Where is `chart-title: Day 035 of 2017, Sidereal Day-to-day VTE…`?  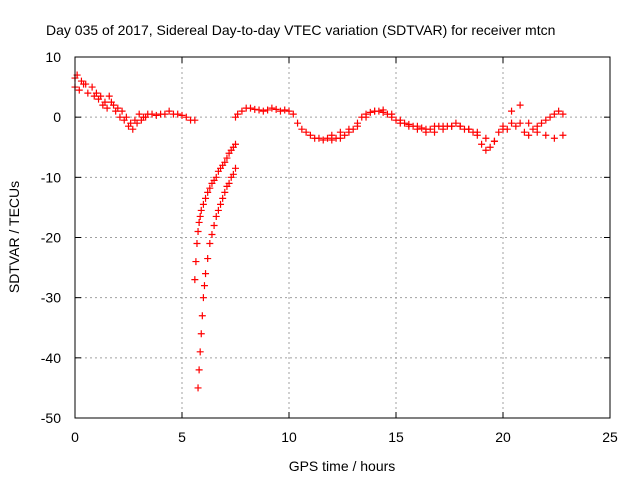 chart-title: Day 035 of 2017, Sidereal Day-to-day VTE… is located at coordinates (300, 30).